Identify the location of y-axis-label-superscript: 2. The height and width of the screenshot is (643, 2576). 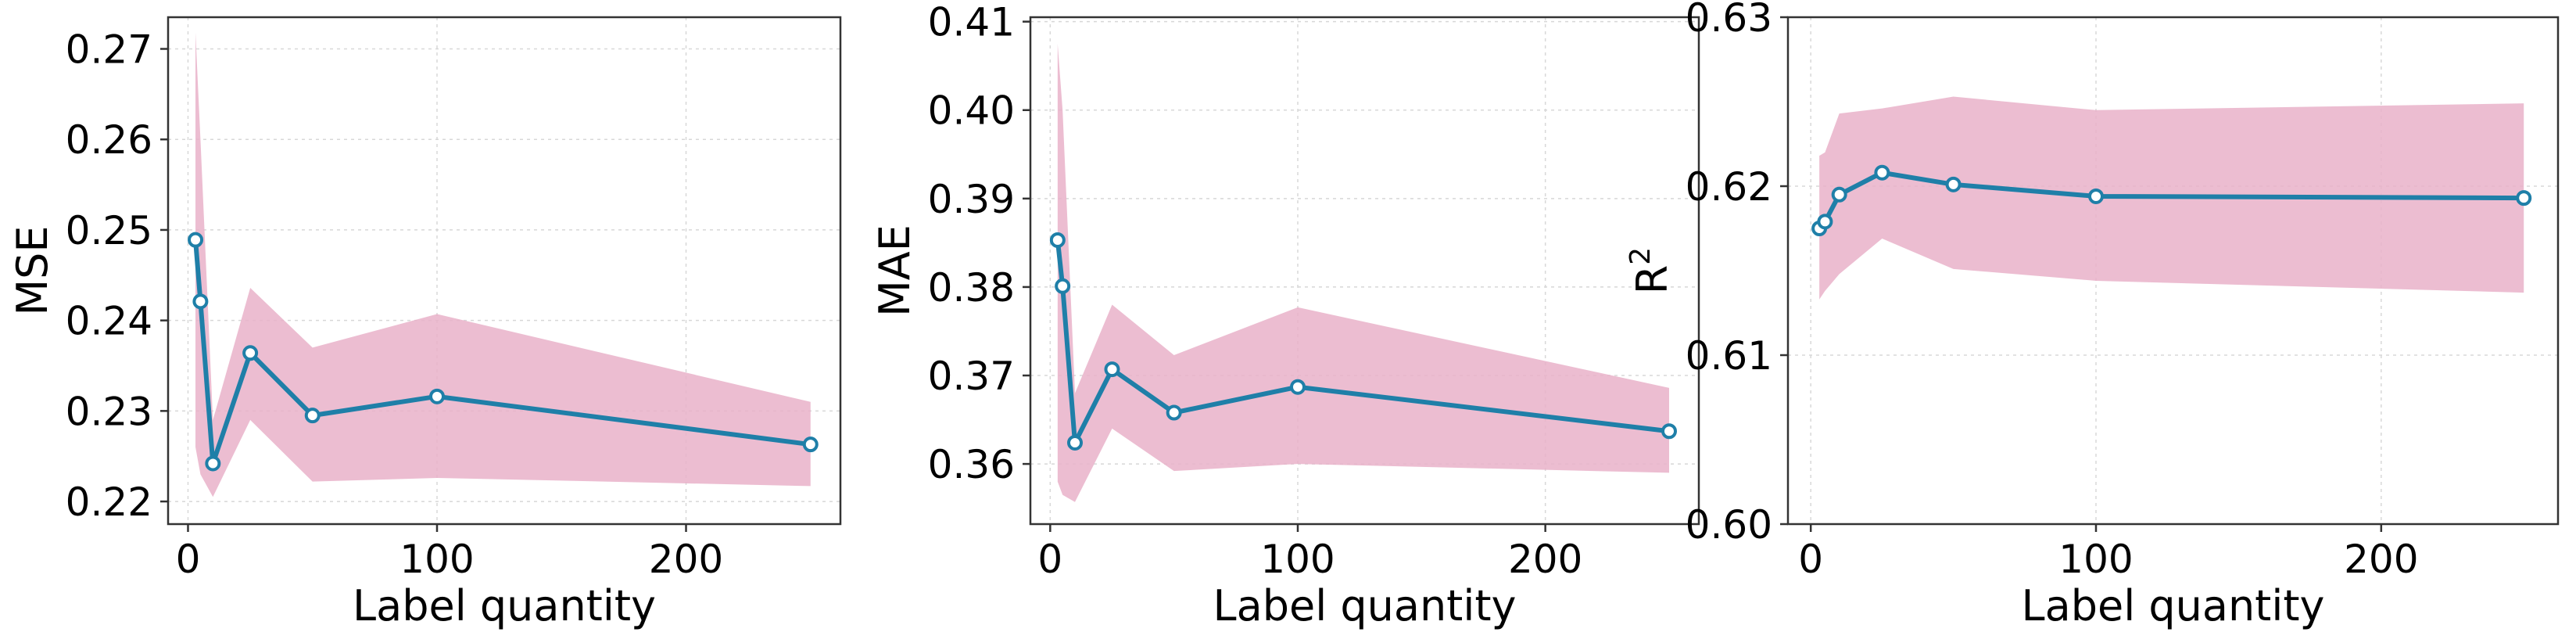
(1641, 256).